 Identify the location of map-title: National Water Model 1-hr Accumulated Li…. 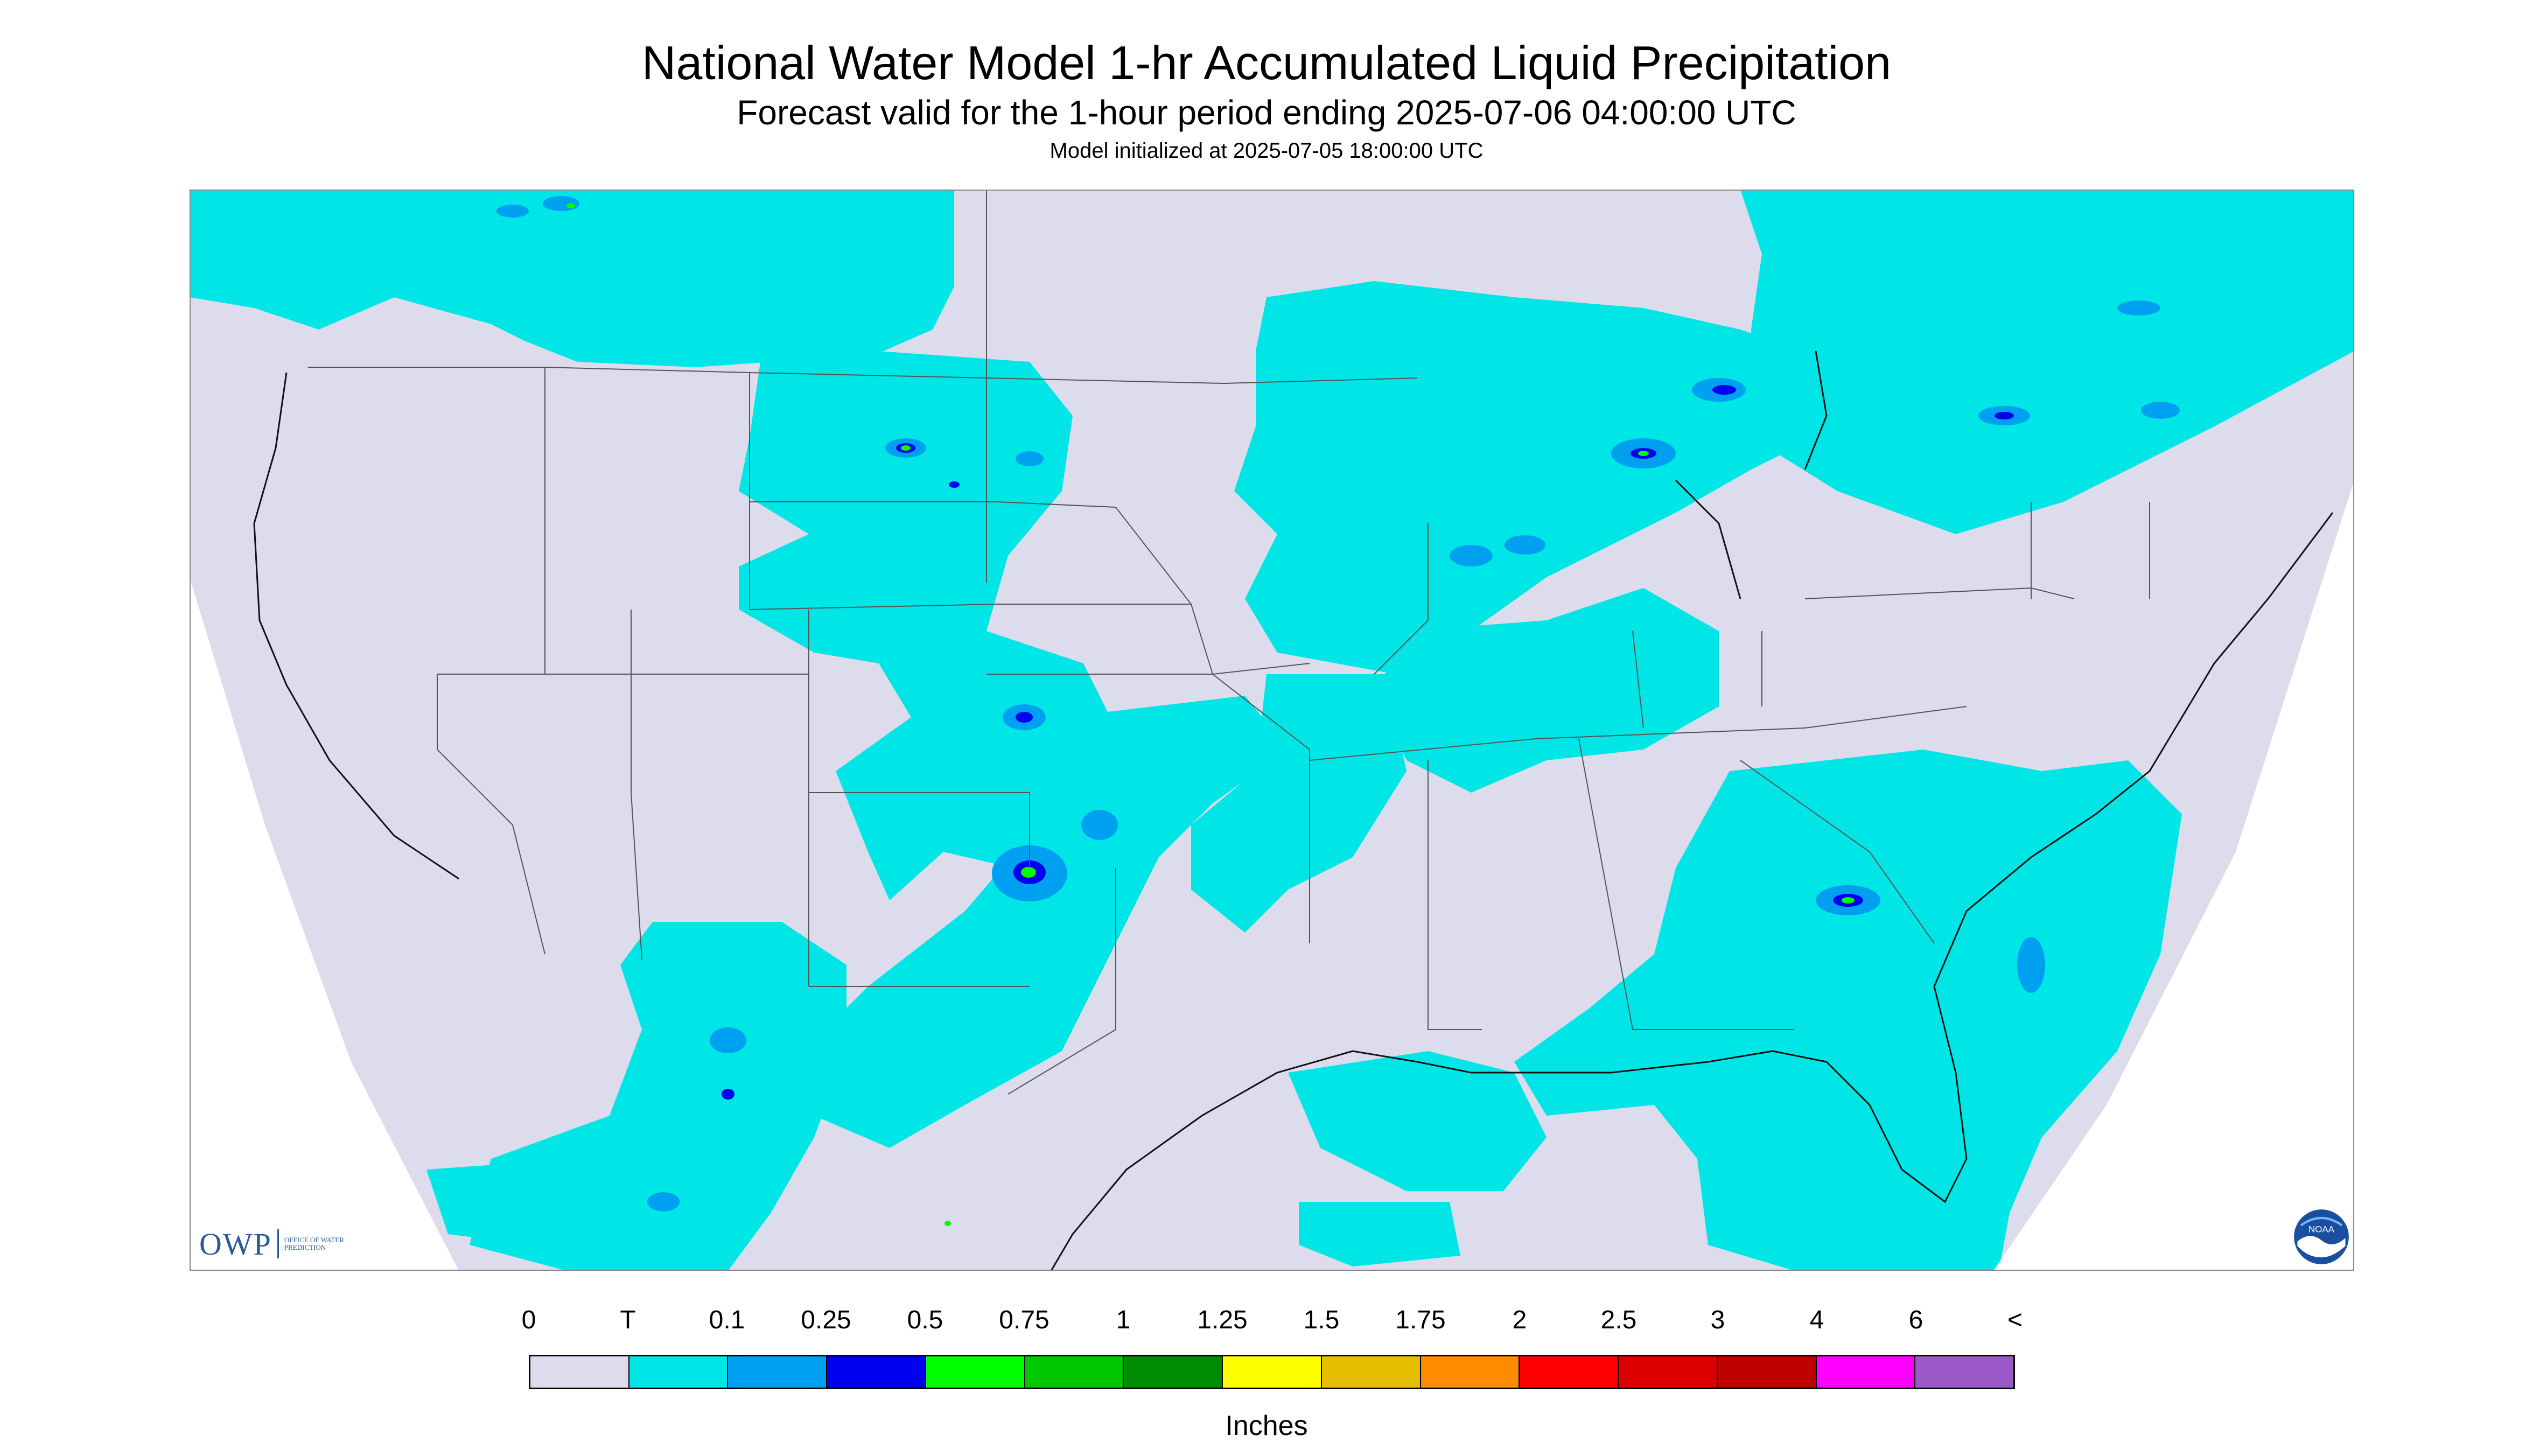
(1266, 62).